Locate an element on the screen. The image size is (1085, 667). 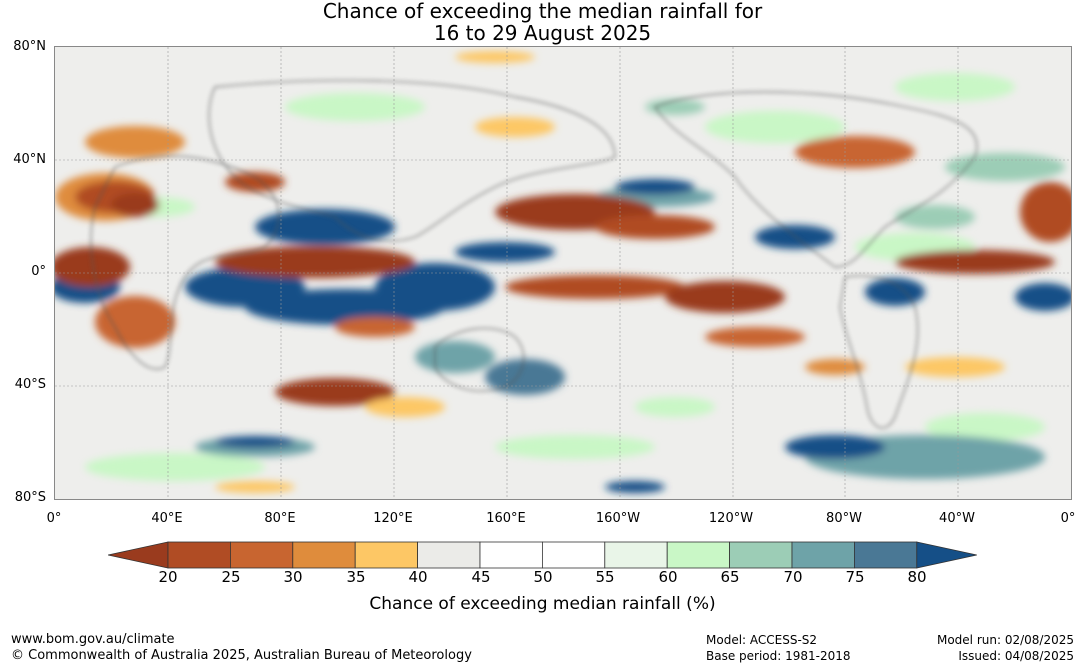
lat-label-40n: 40°N is located at coordinates (29, 159).